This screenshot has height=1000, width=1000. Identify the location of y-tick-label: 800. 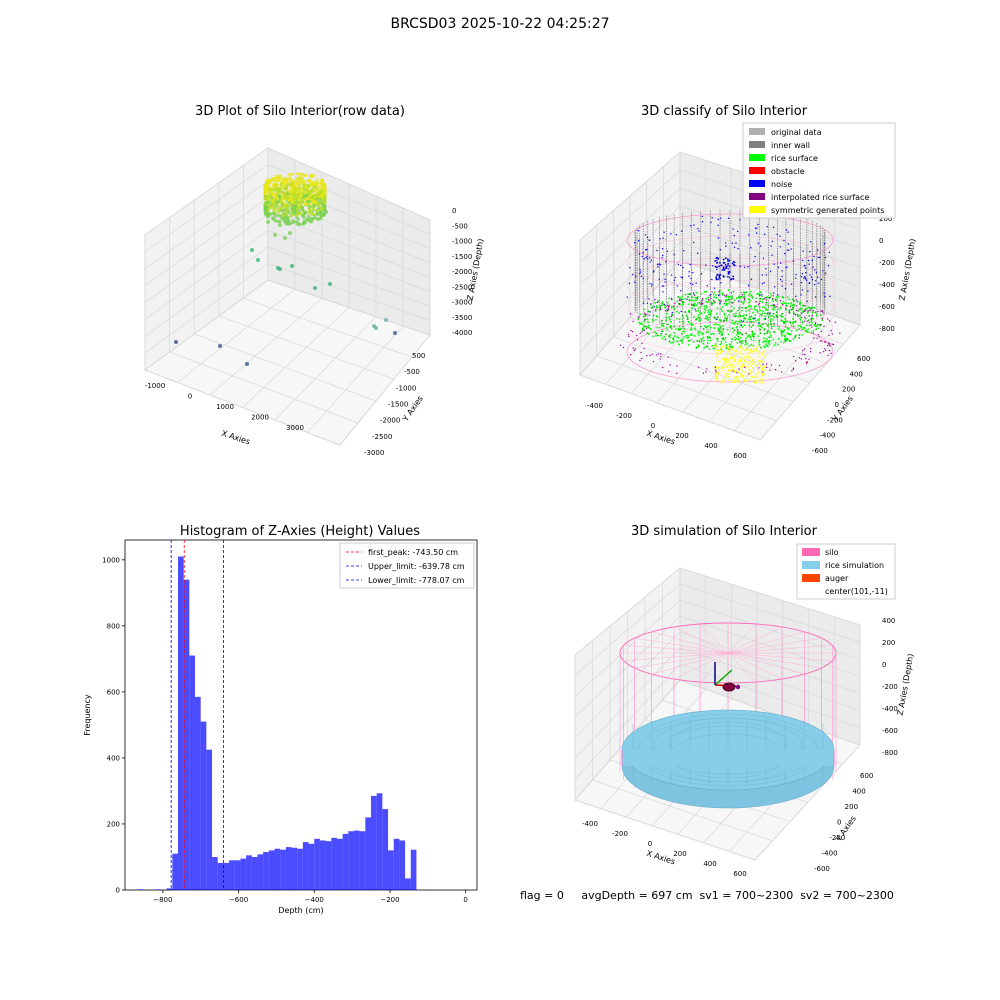
(113, 626).